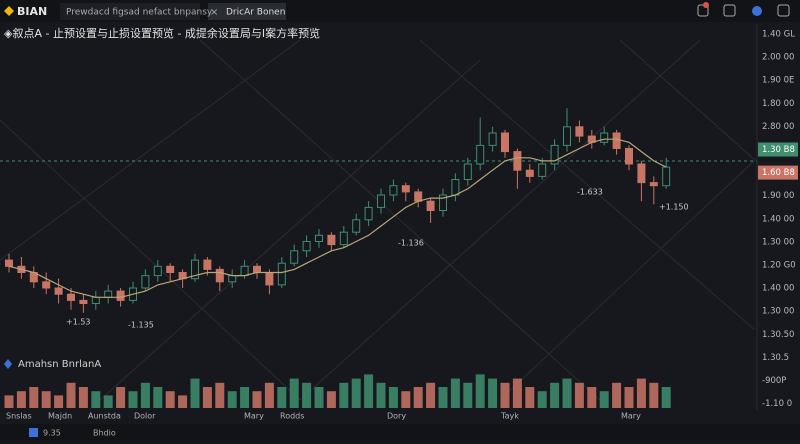 Image resolution: width=800 pixels, height=444 pixels. What do you see at coordinates (141, 325) in the screenshot?
I see `annotation: -1.135` at bounding box center [141, 325].